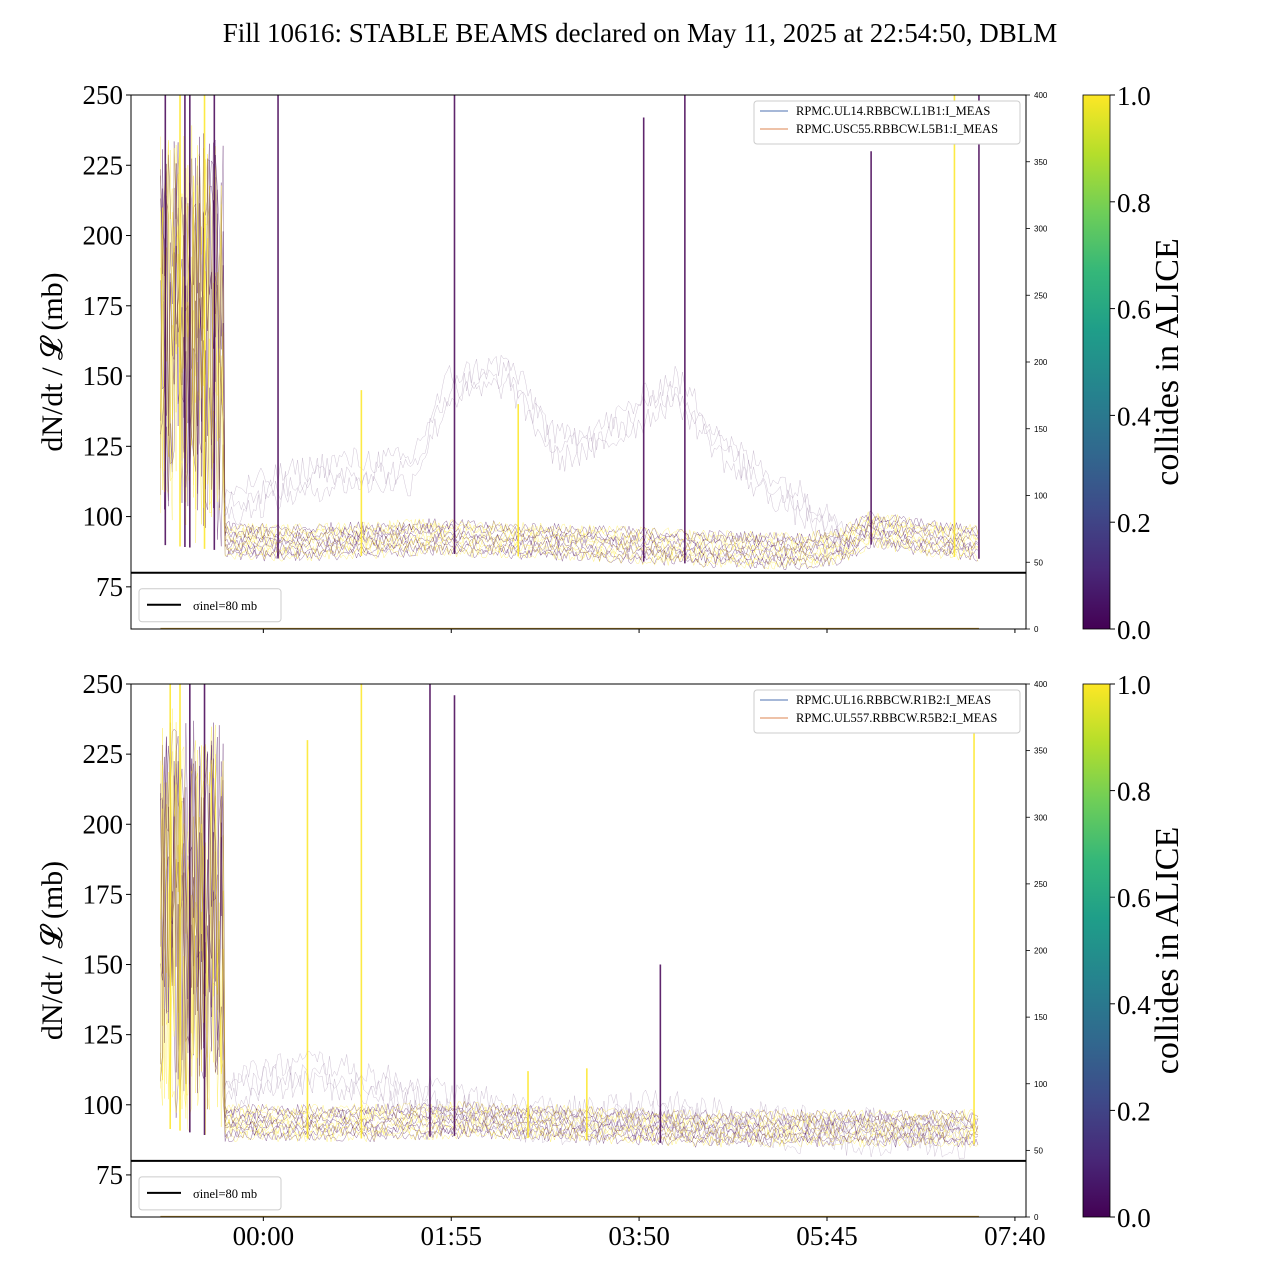 This screenshot has height=1280, width=1280. I want to click on panel-top-y2tick-label-2: 100, so click(1041, 496).